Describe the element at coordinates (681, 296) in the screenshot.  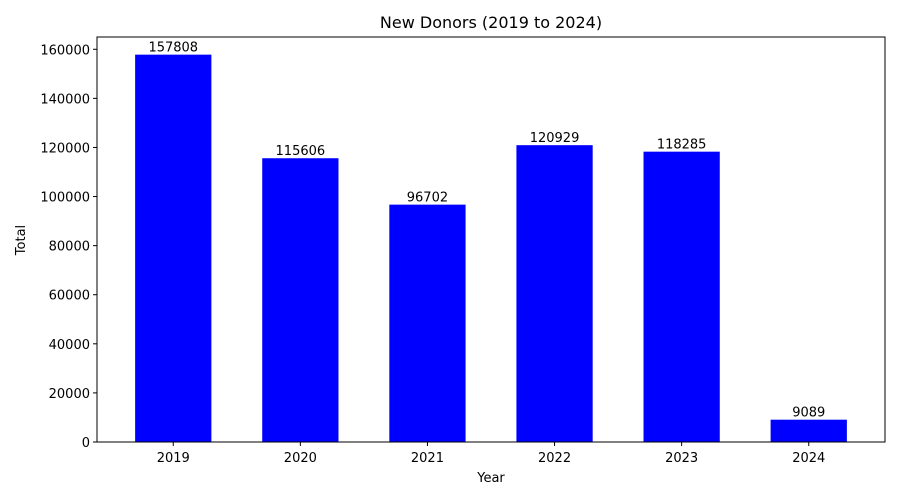
I see `bar-2023` at that location.